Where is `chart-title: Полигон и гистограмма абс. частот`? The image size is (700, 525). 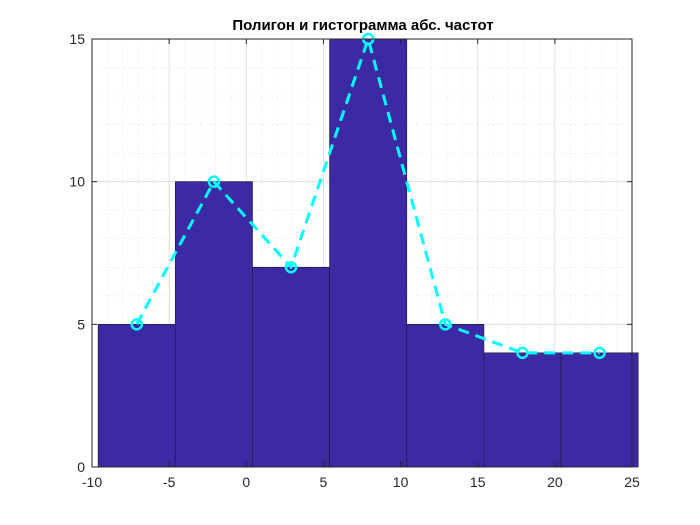 chart-title: Полигон и гистограмма абс. частот is located at coordinates (362, 25).